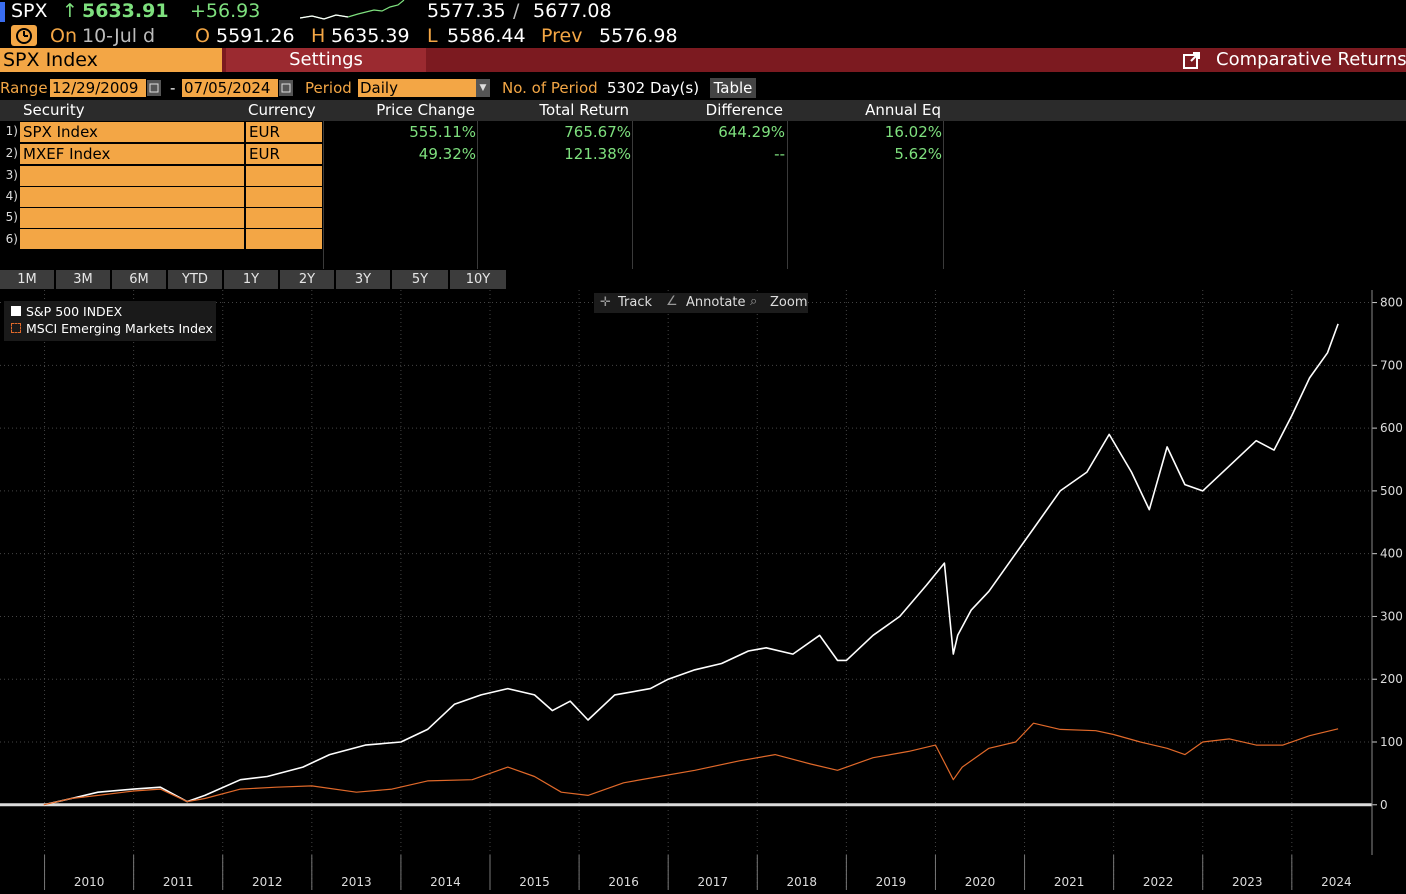  What do you see at coordinates (139, 279) in the screenshot?
I see `tab-6m: 6M` at bounding box center [139, 279].